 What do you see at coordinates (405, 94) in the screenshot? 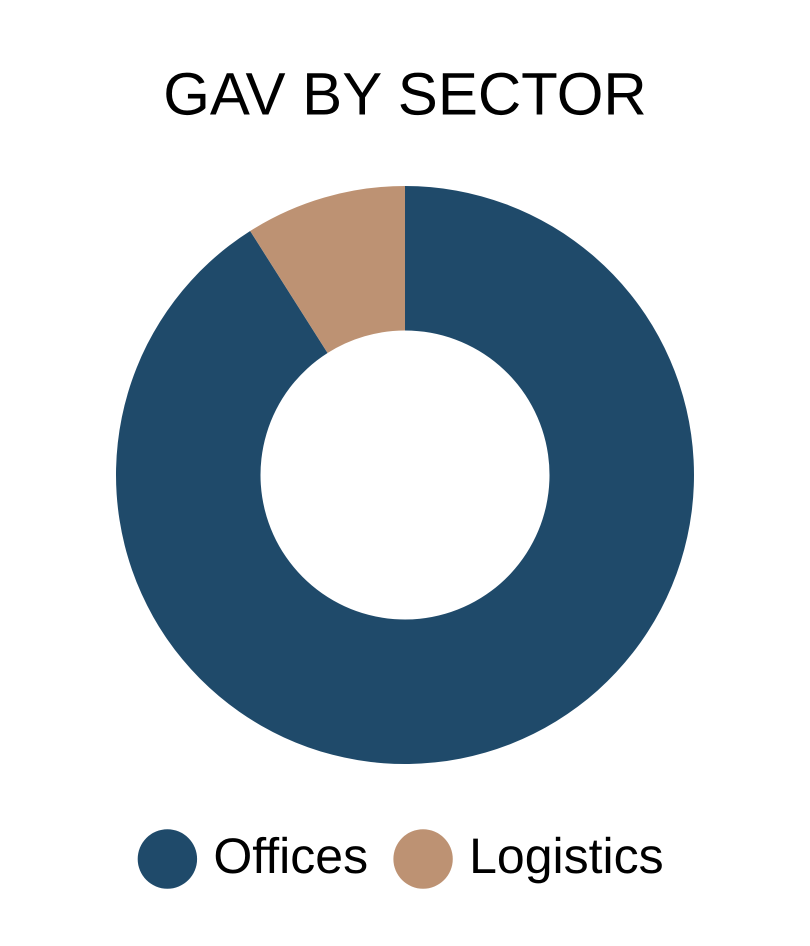
I see `chart-title: GAV BY SECTOR` at bounding box center [405, 94].